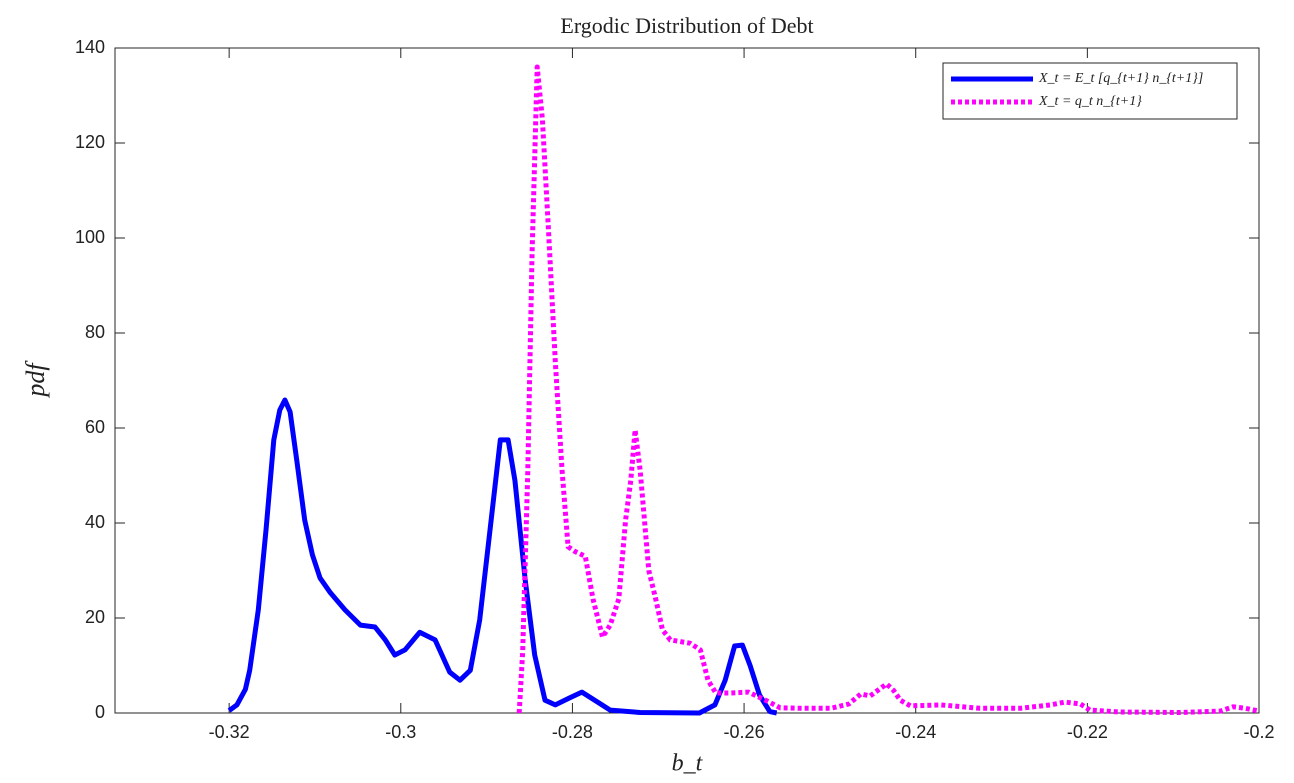 The width and height of the screenshot is (1294, 783). What do you see at coordinates (100, 712) in the screenshot?
I see `y-tick-label: 0` at bounding box center [100, 712].